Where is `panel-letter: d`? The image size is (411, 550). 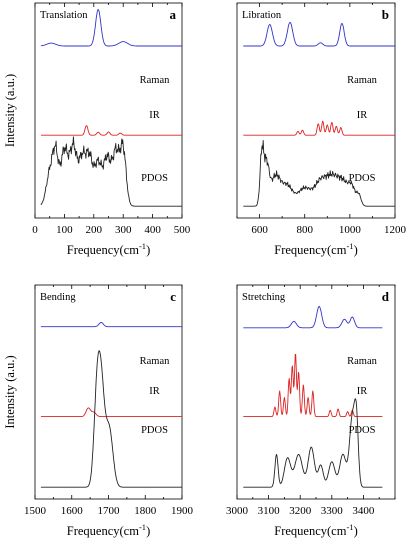 panel-letter: d is located at coordinates (386, 296).